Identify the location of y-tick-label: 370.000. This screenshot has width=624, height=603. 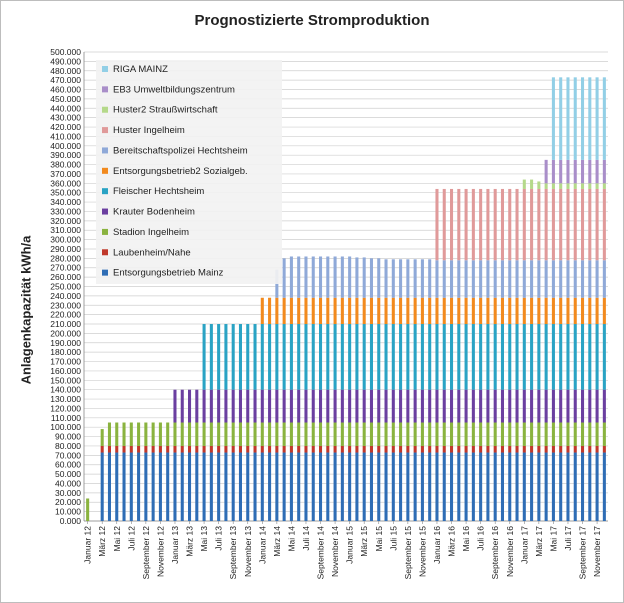
(65, 174).